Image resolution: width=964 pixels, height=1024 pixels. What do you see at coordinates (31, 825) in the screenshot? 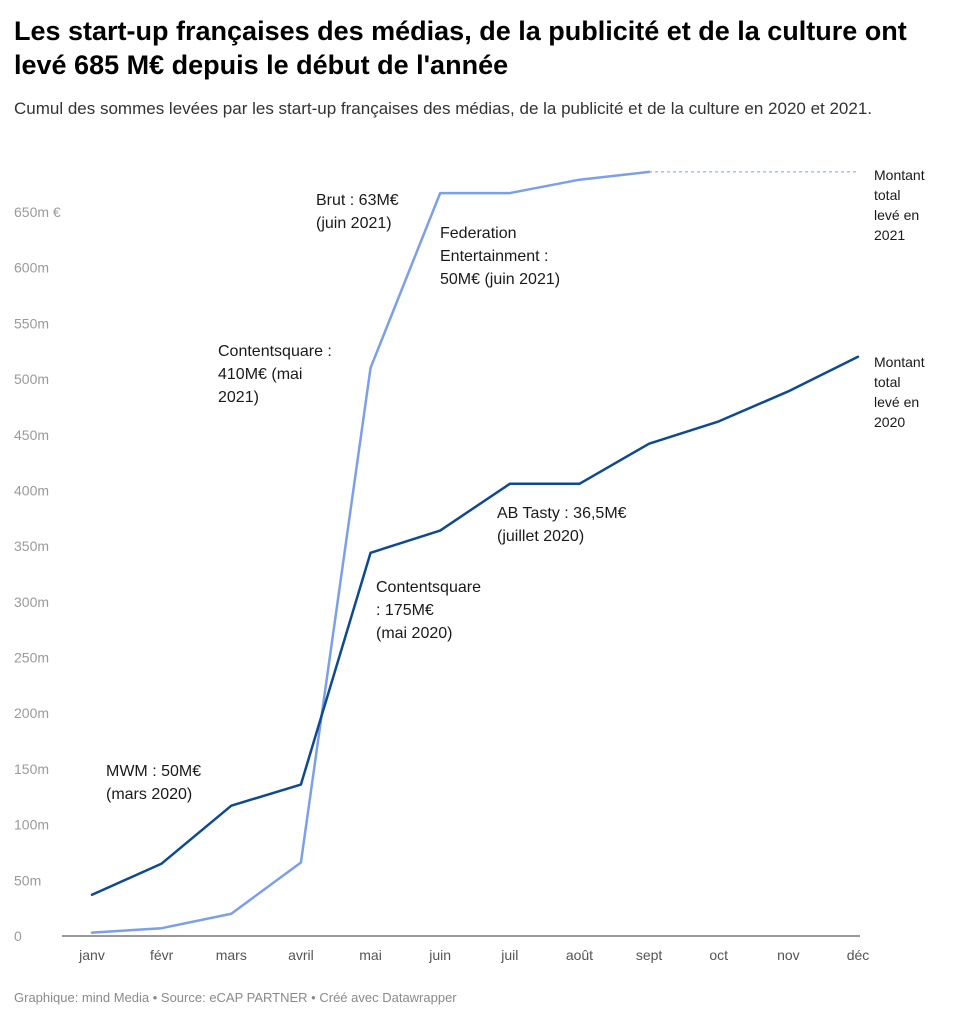
I see `y-tick-label: 100m` at bounding box center [31, 825].